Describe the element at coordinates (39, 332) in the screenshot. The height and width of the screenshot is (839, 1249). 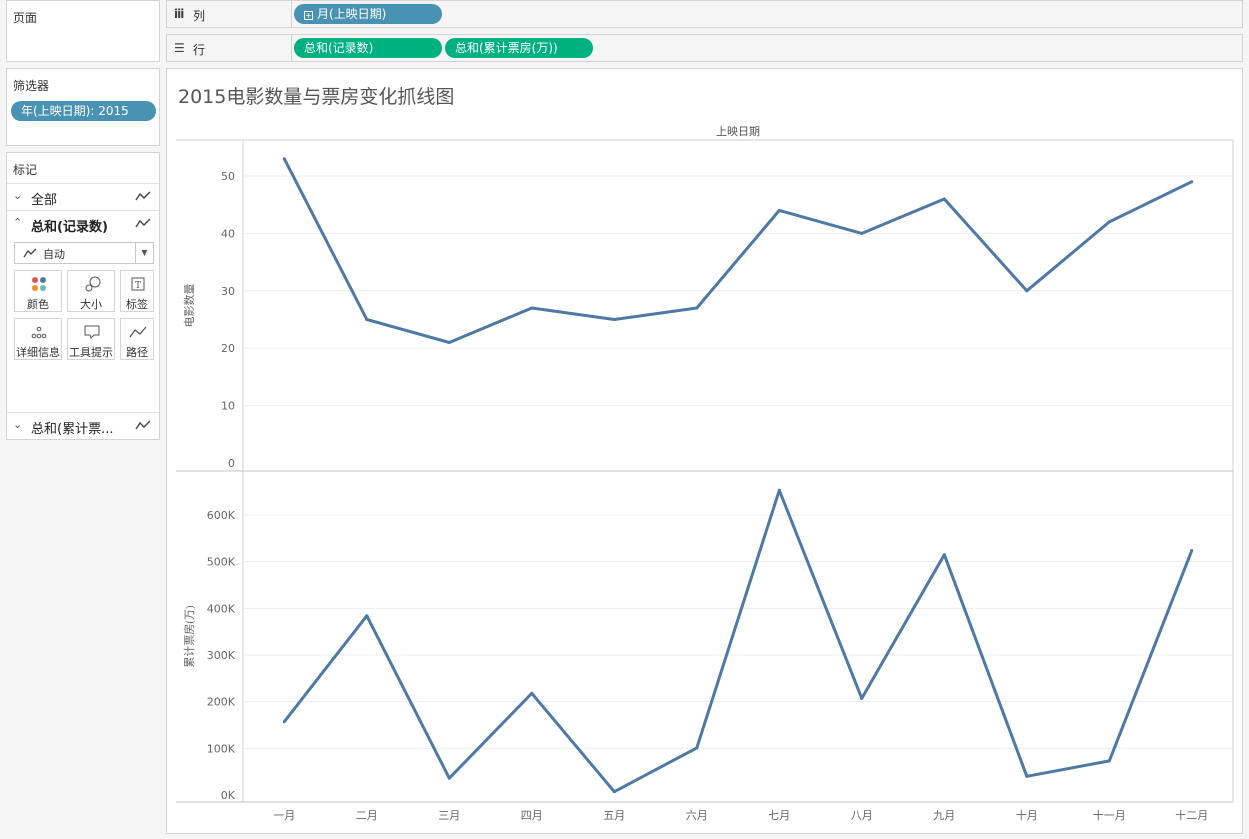
I see `detail-dots-icon` at that location.